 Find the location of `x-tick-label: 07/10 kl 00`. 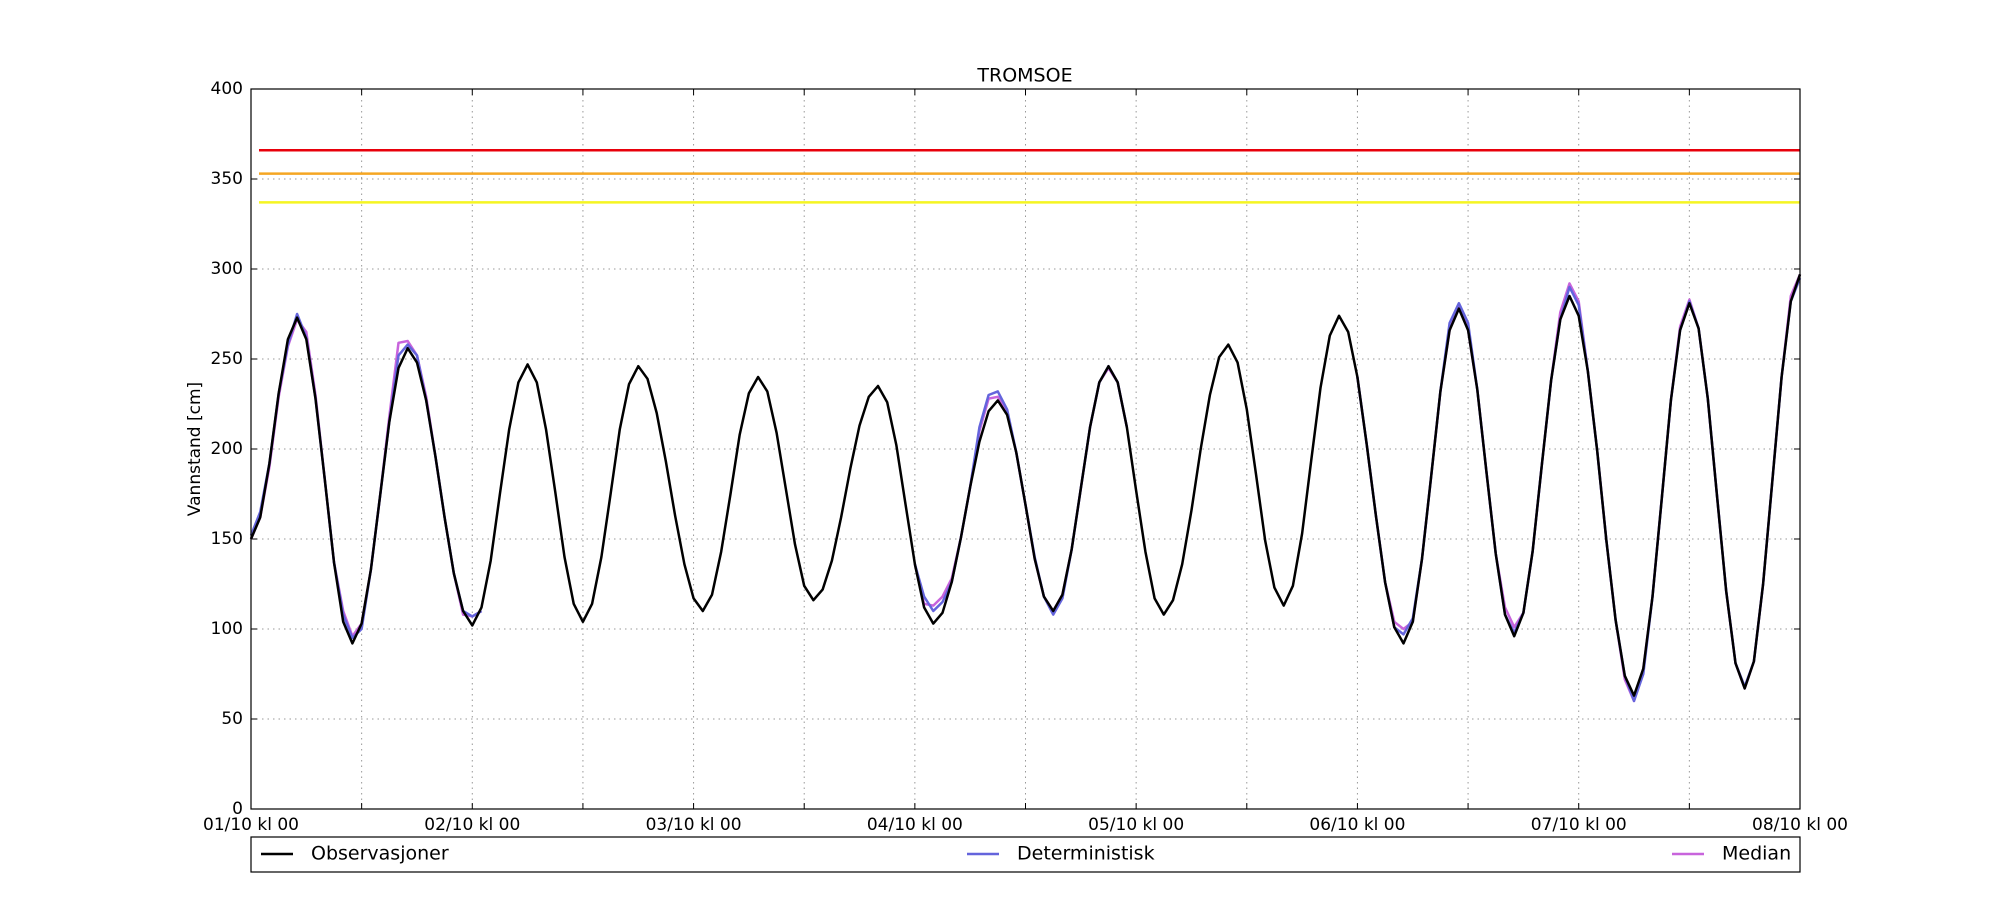

x-tick-label: 07/10 kl 00 is located at coordinates (1579, 825).